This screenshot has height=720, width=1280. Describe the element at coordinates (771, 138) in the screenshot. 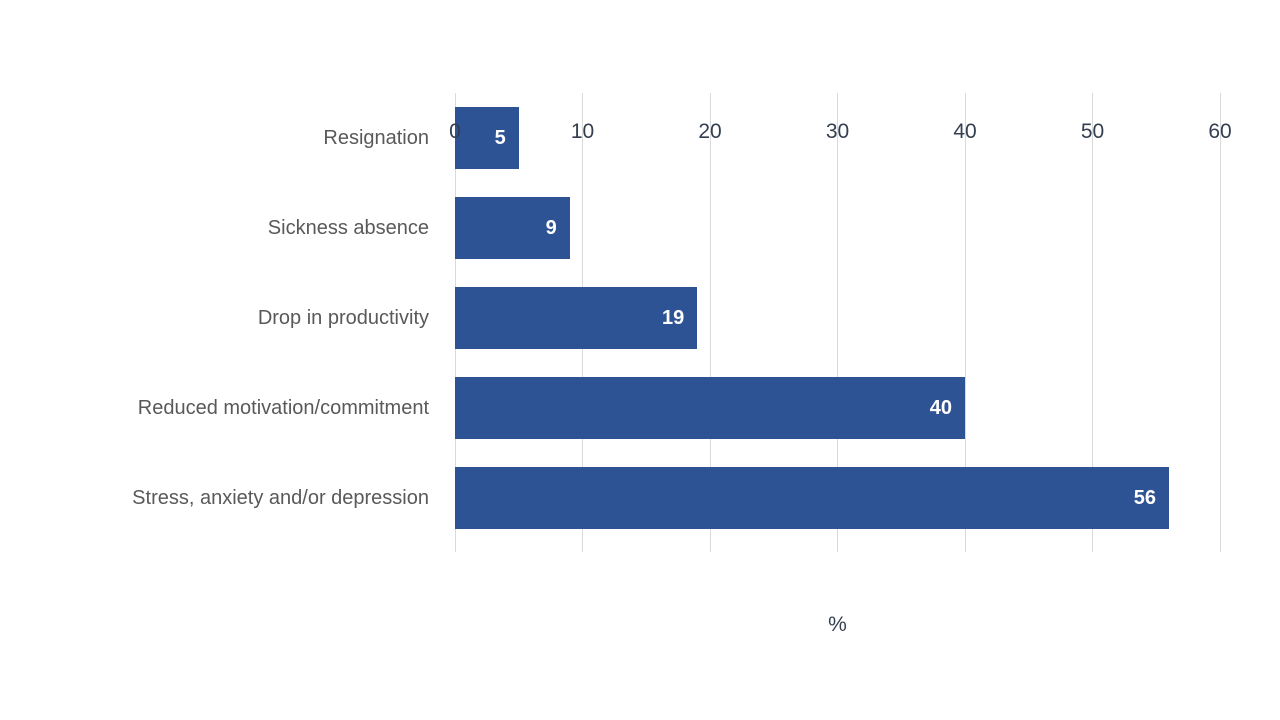

I see `chart-row: Resignation 5` at that location.